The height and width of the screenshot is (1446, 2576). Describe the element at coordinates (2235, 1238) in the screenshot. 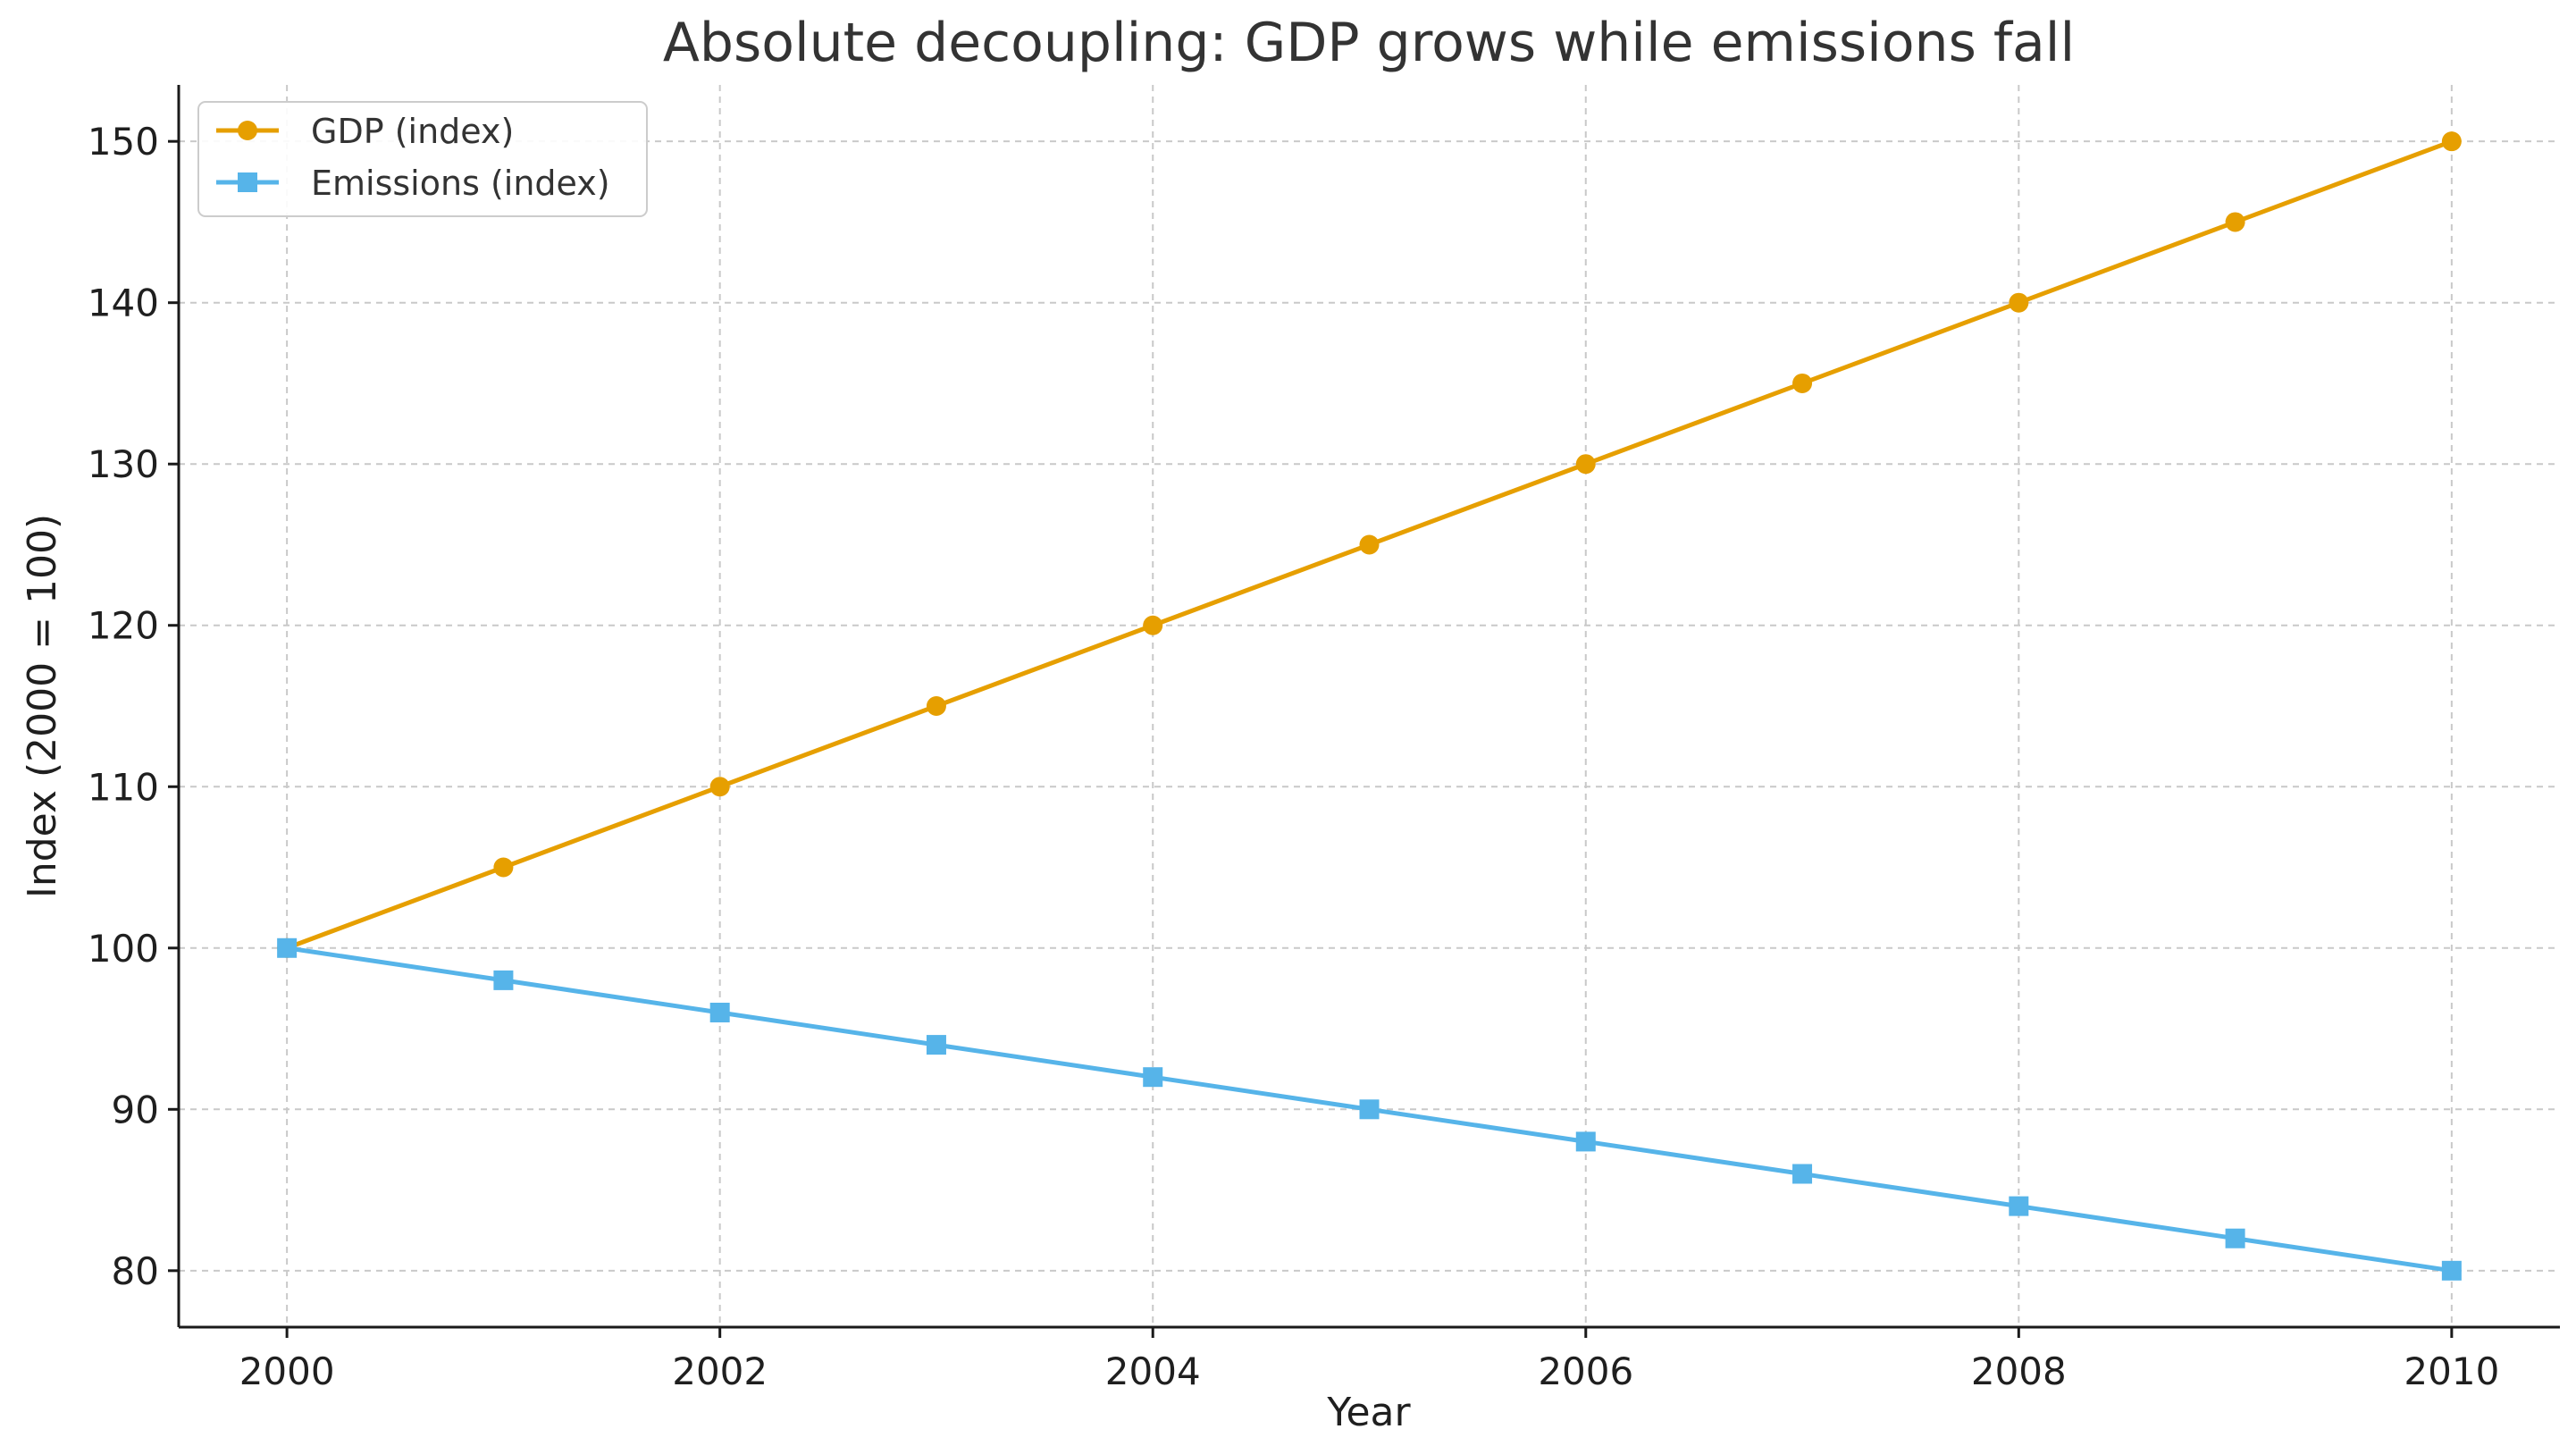

I see `data-point-emissions-2009` at that location.